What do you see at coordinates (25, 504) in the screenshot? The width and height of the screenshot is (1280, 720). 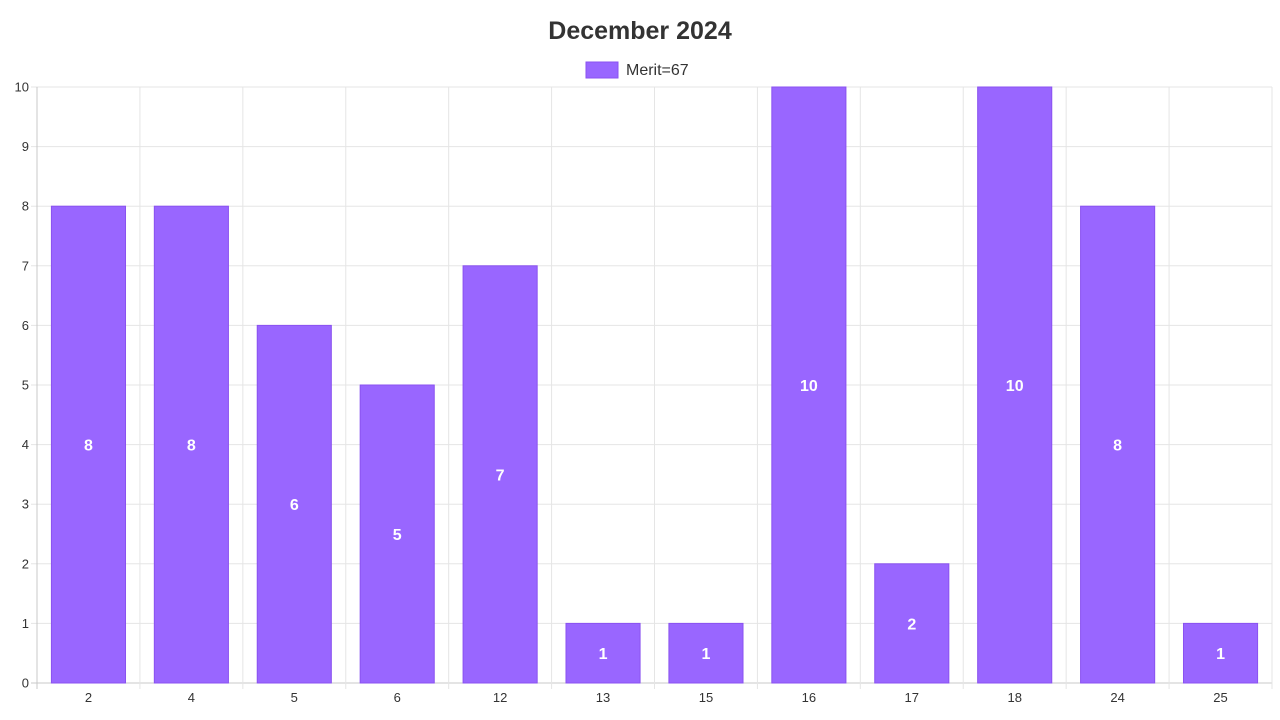 I see `y-tick-label: 3` at bounding box center [25, 504].